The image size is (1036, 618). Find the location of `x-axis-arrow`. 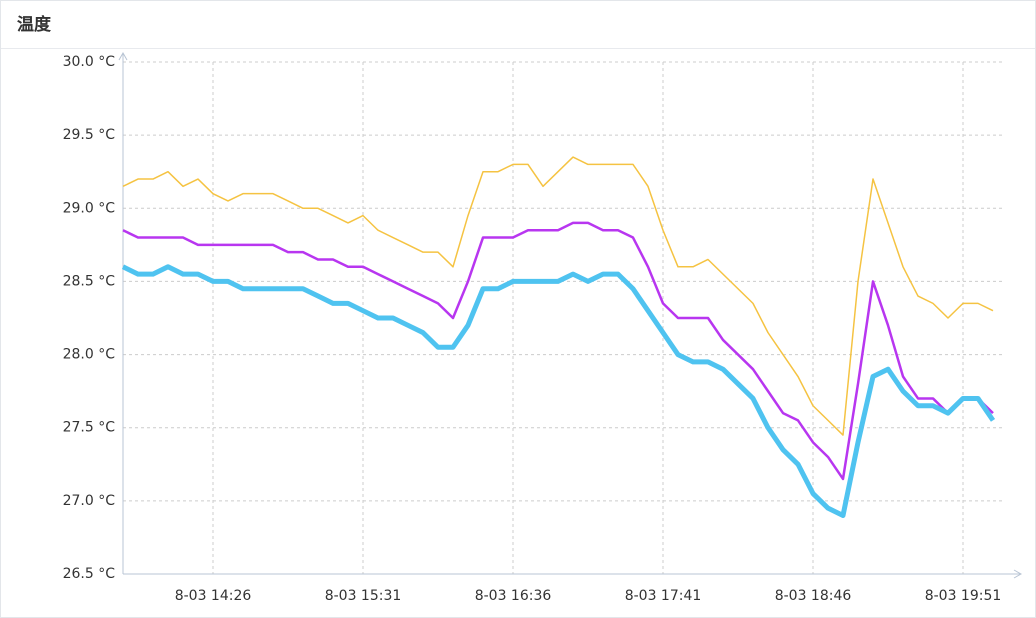

x-axis-arrow is located at coordinates (1018, 574).